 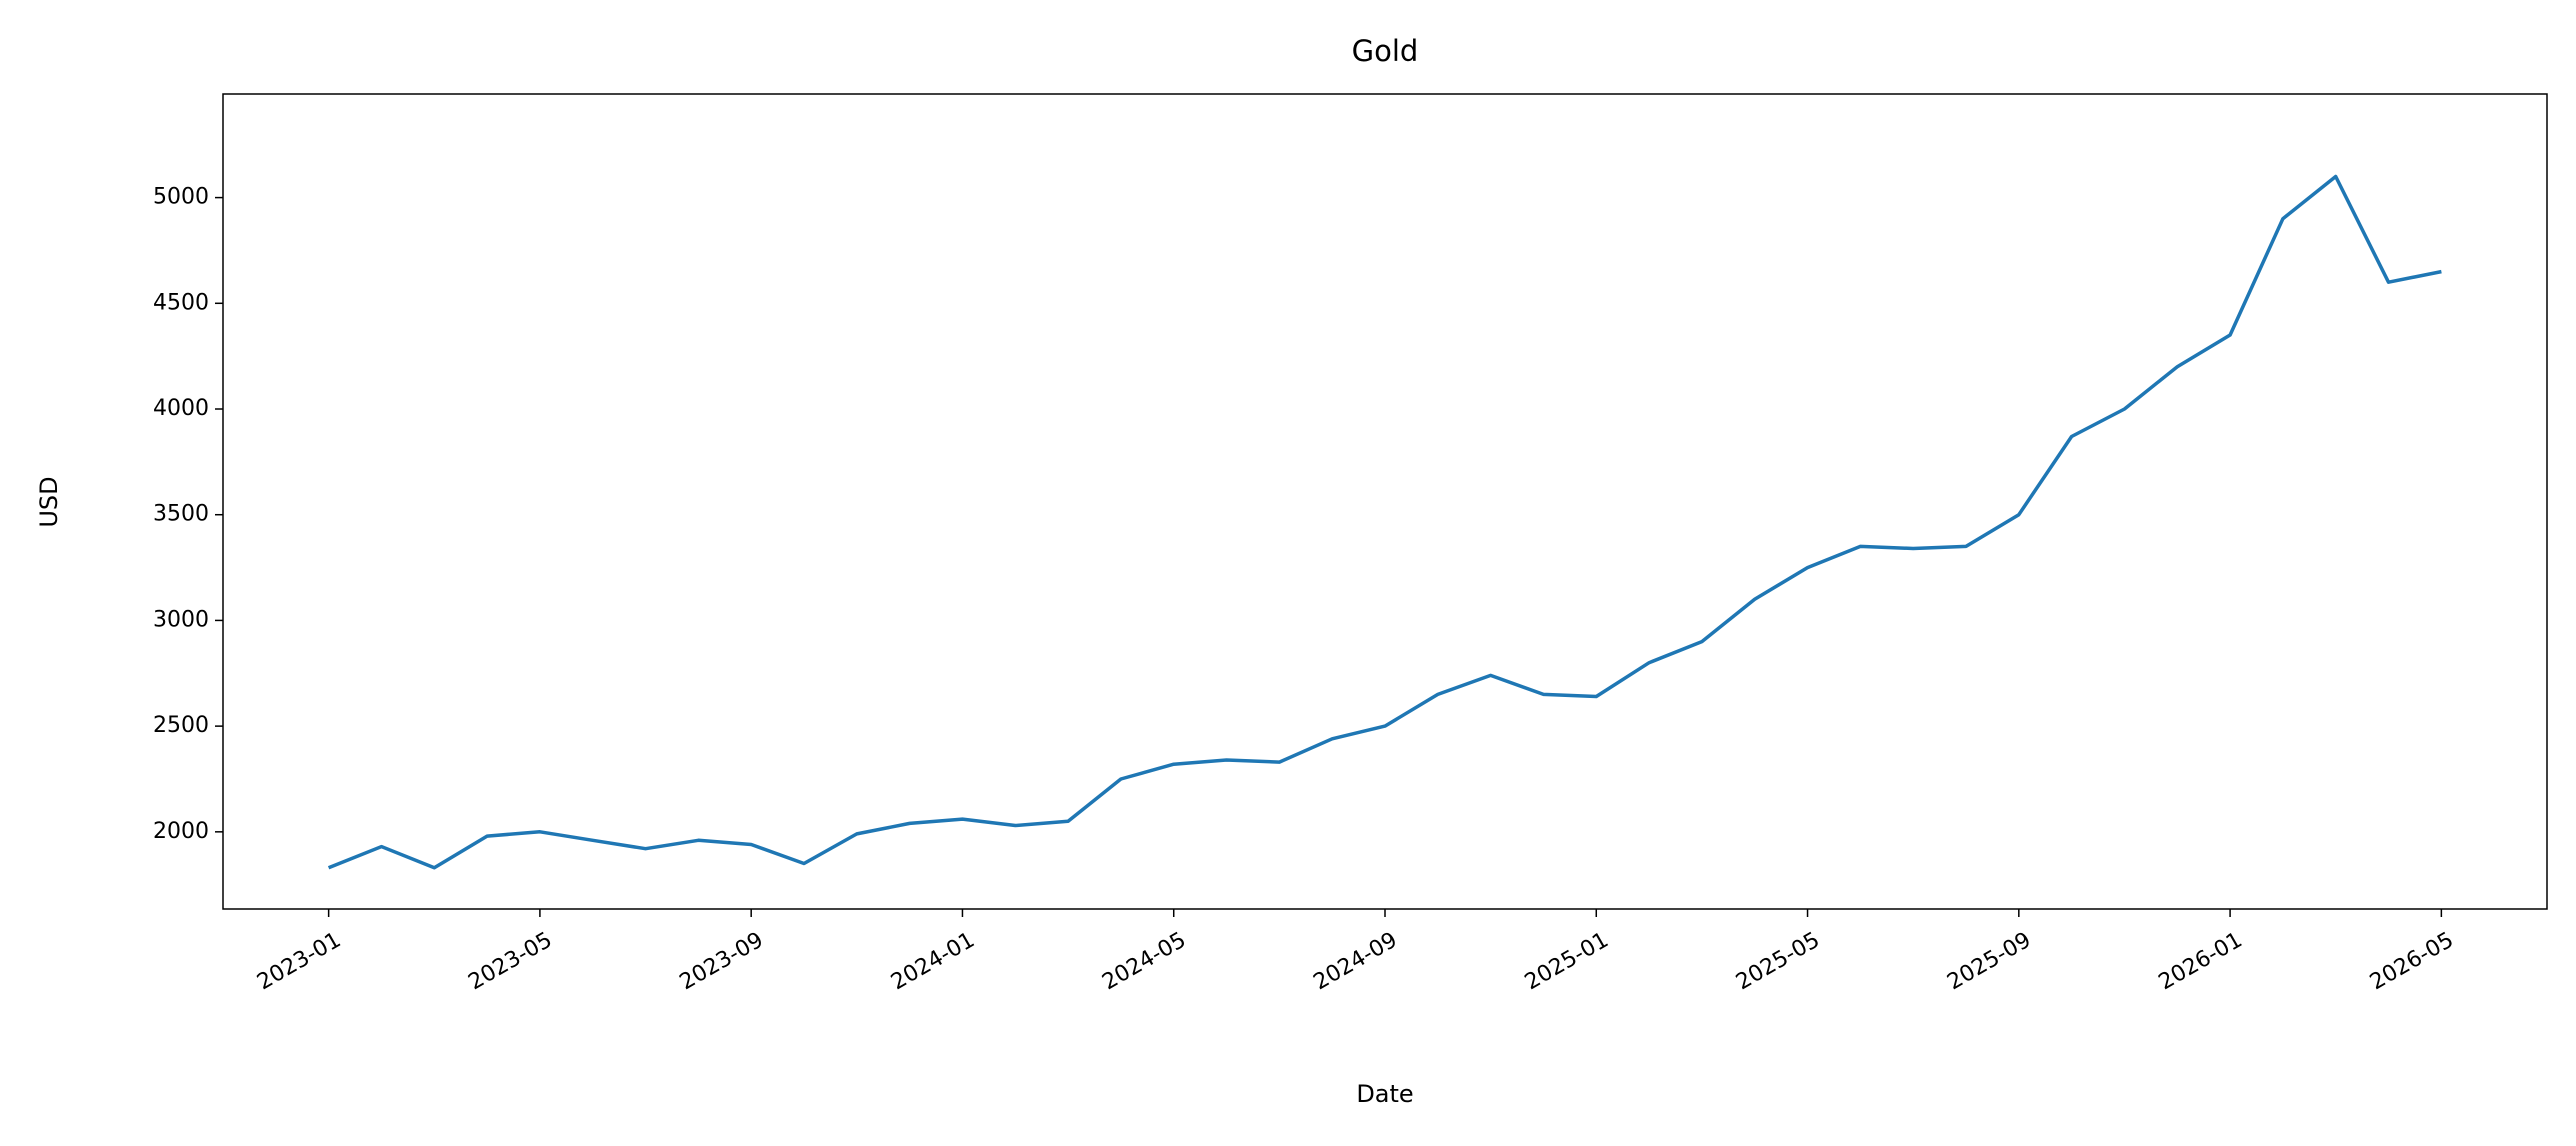 I want to click on y-tick-label: 4000, so click(x=181, y=408).